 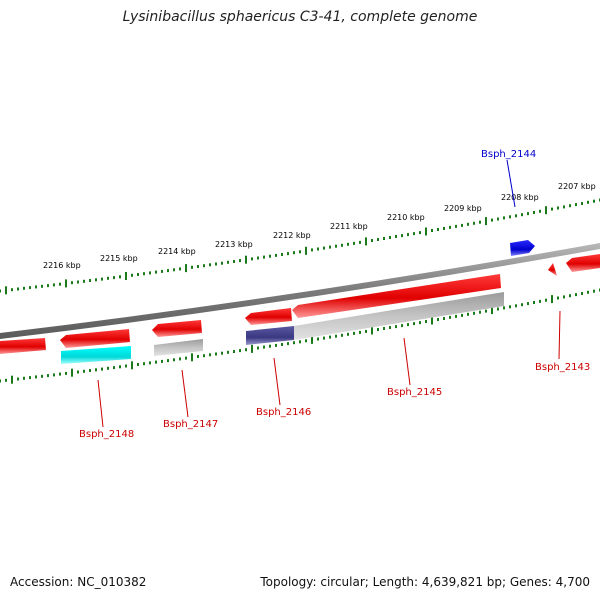 I want to click on gene-label-bsph-2145: Bsph_2145, so click(x=414, y=392).